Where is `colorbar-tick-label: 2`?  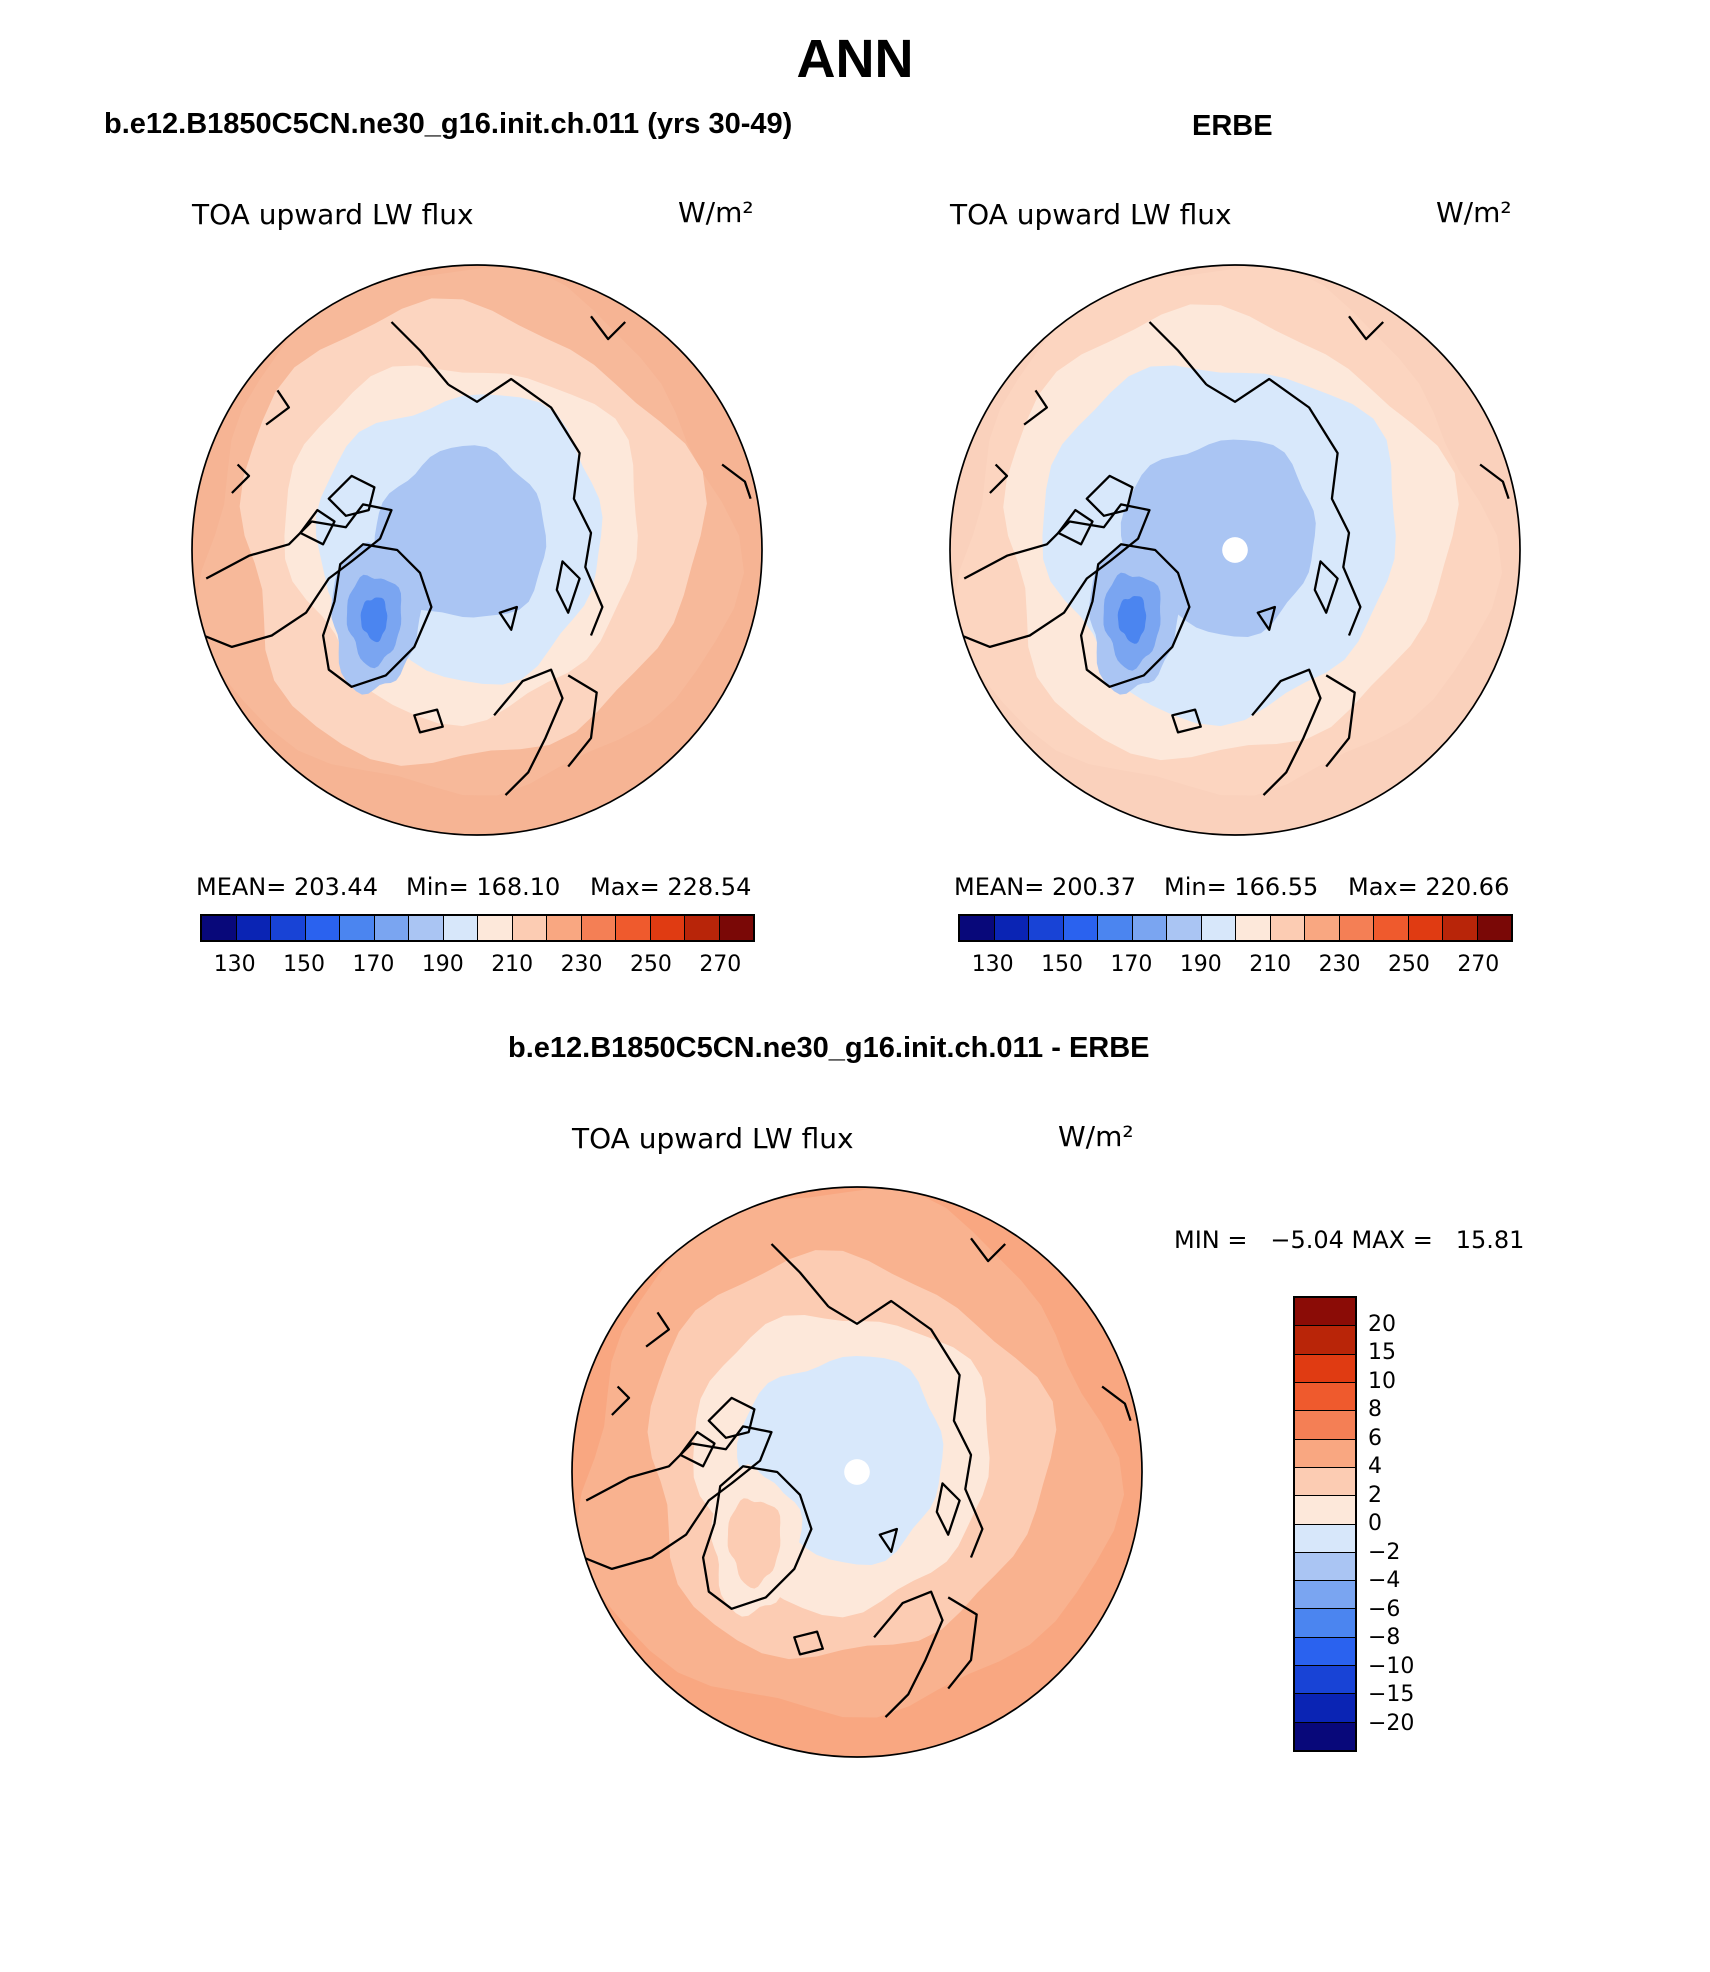 colorbar-tick-label: 2 is located at coordinates (1375, 1495).